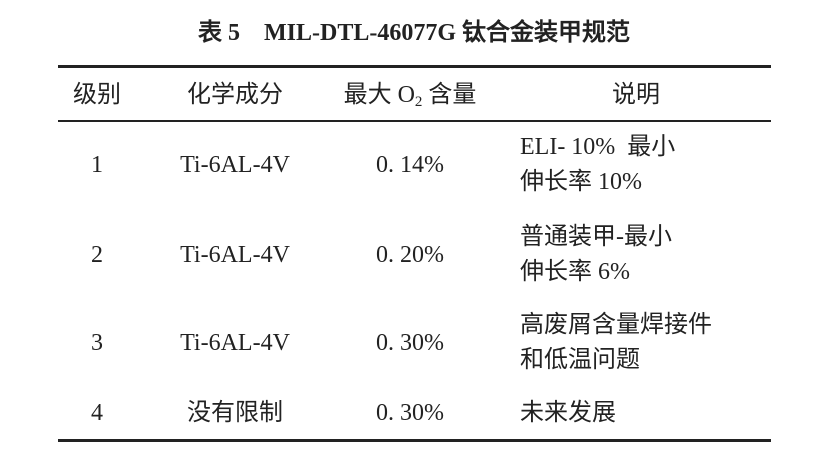 This screenshot has height=453, width=839. Describe the element at coordinates (616, 325) in the screenshot. I see `description-line: 高废屑含量焊接件` at that location.